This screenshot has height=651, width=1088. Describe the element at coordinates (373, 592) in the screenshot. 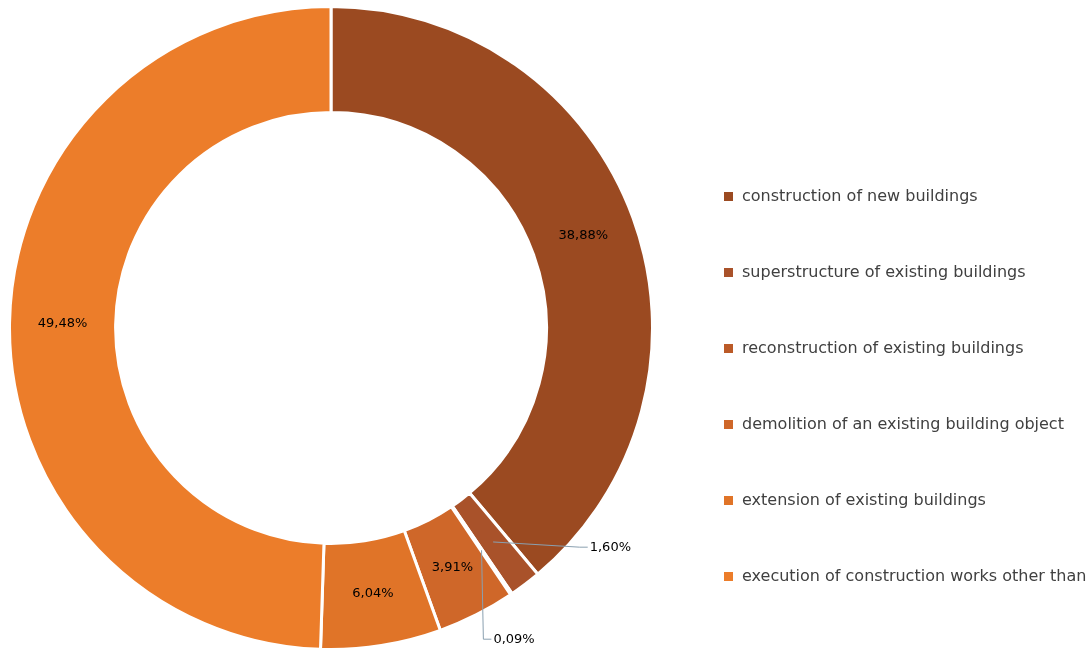

I see `data-label: 6,04%` at that location.